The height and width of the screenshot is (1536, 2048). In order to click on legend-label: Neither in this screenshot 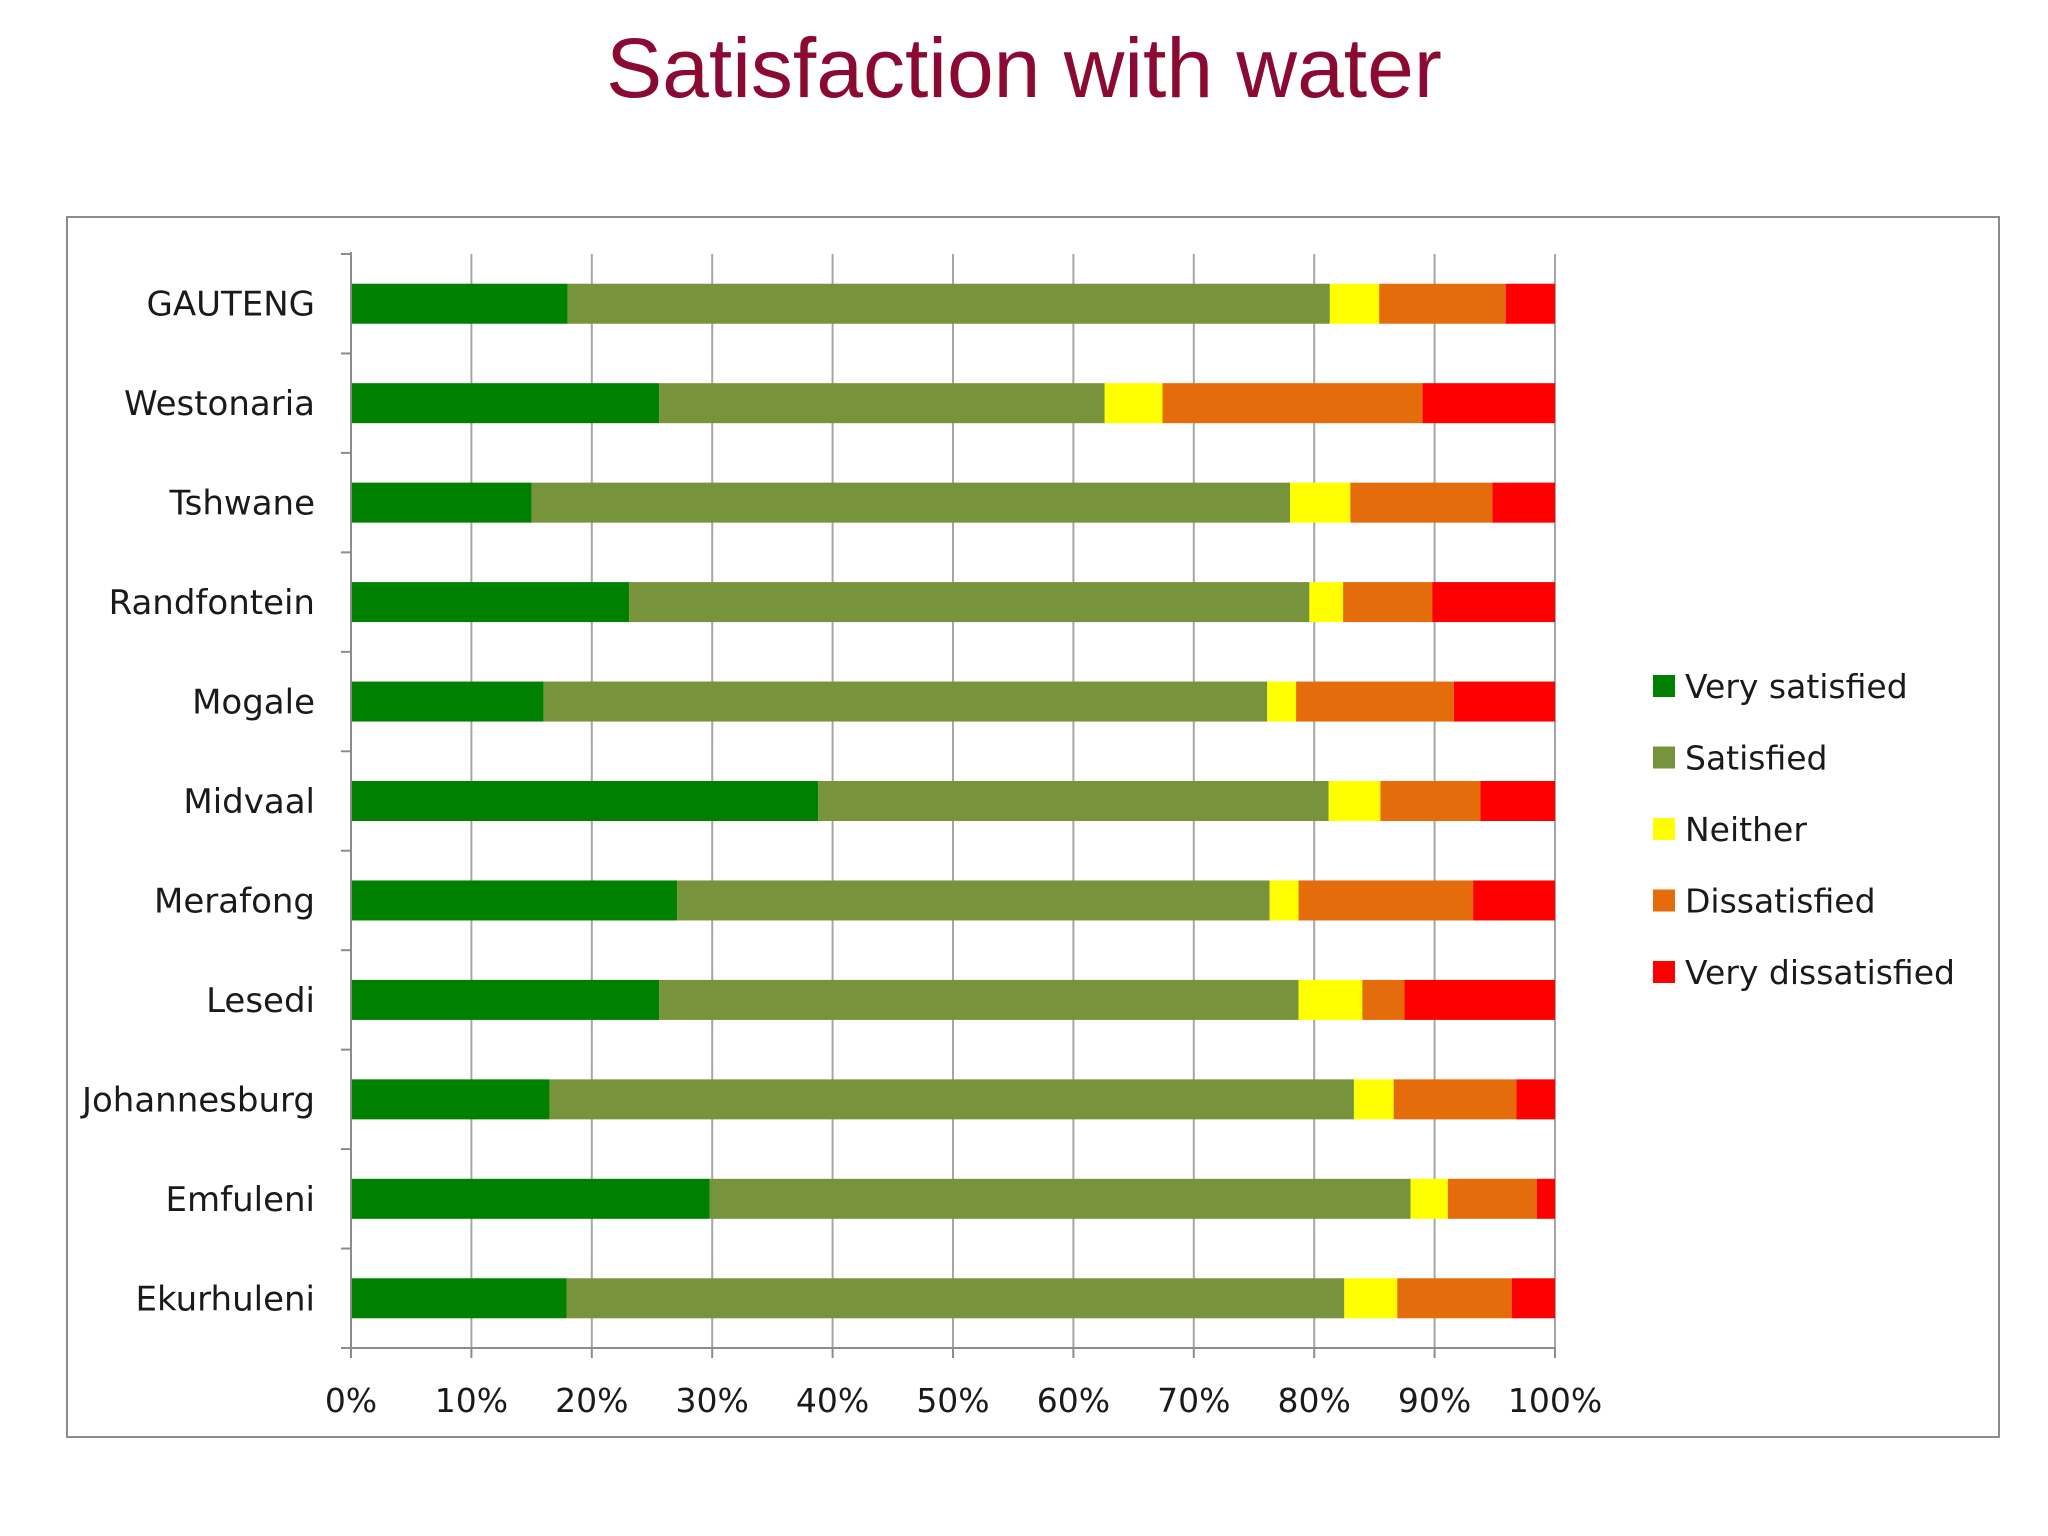, I will do `click(1746, 829)`.